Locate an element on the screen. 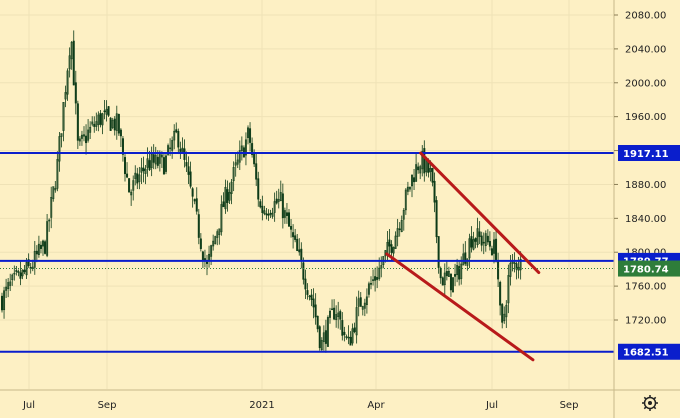 This screenshot has width=680, height=418. level-price-label: 1682.51 is located at coordinates (649, 351).